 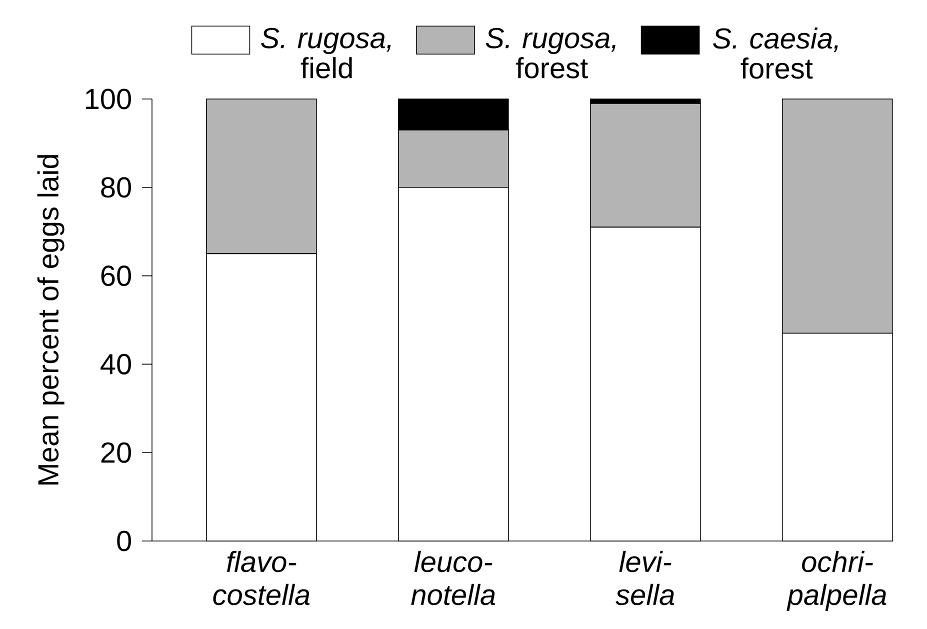 What do you see at coordinates (116, 276) in the screenshot?
I see `y-tick-label: 60` at bounding box center [116, 276].